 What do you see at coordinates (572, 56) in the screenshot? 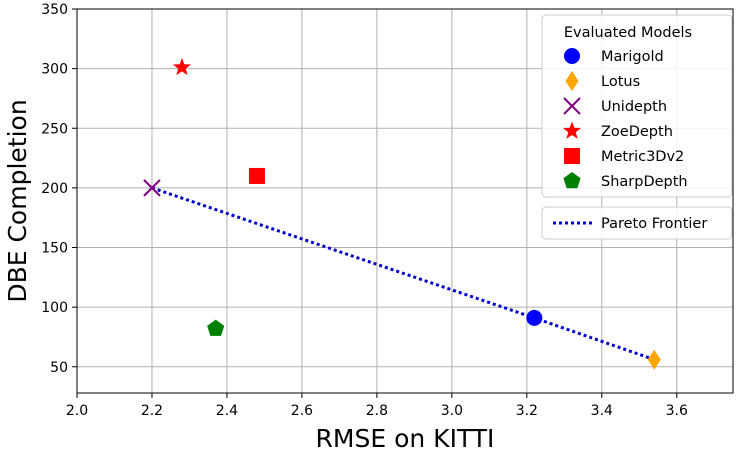
I see `legend-marker-marigold` at bounding box center [572, 56].